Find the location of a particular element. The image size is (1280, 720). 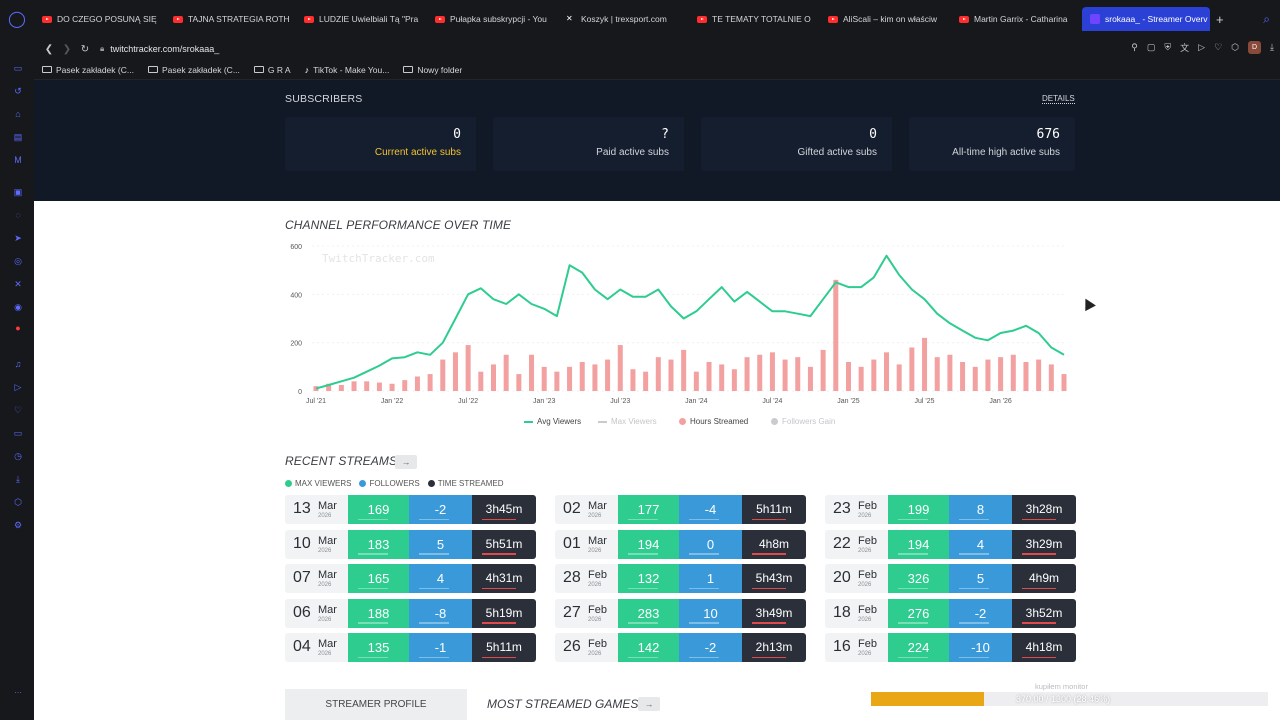

play-icon: ▷ is located at coordinates (1202, 47).